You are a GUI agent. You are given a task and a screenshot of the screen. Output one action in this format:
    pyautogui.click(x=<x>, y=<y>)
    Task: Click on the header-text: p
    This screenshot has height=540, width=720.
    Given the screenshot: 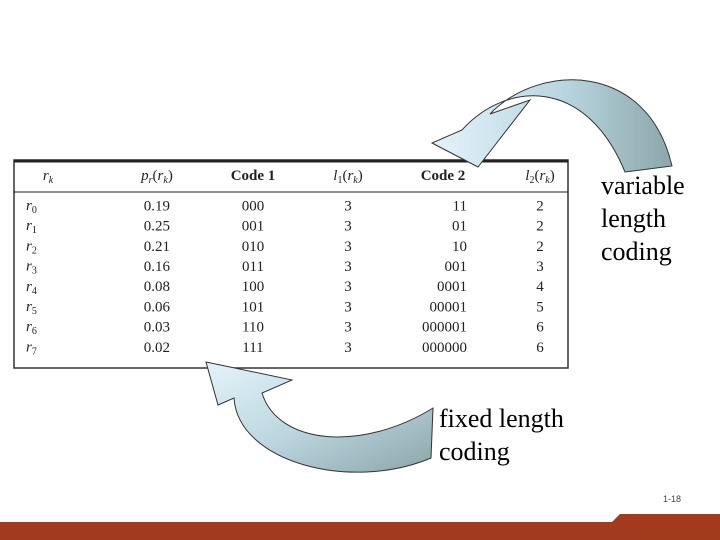 What is the action you would take?
    pyautogui.click(x=144, y=176)
    